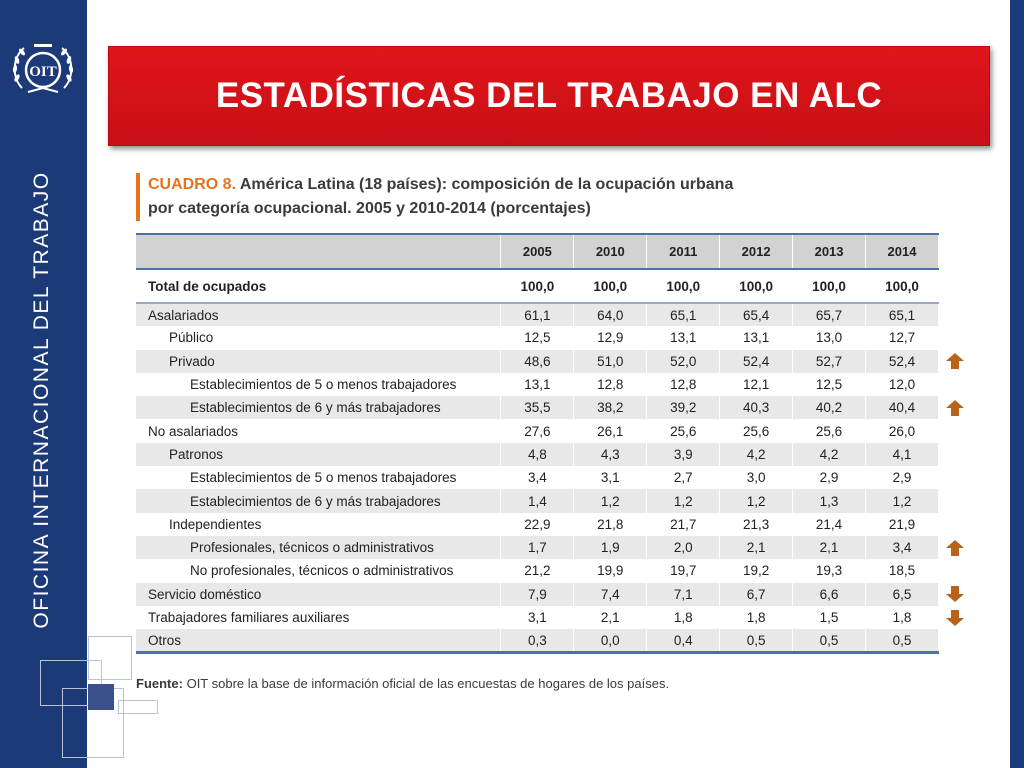 The image size is (1024, 768). Describe the element at coordinates (829, 251) in the screenshot. I see `header-year: 2013` at that location.